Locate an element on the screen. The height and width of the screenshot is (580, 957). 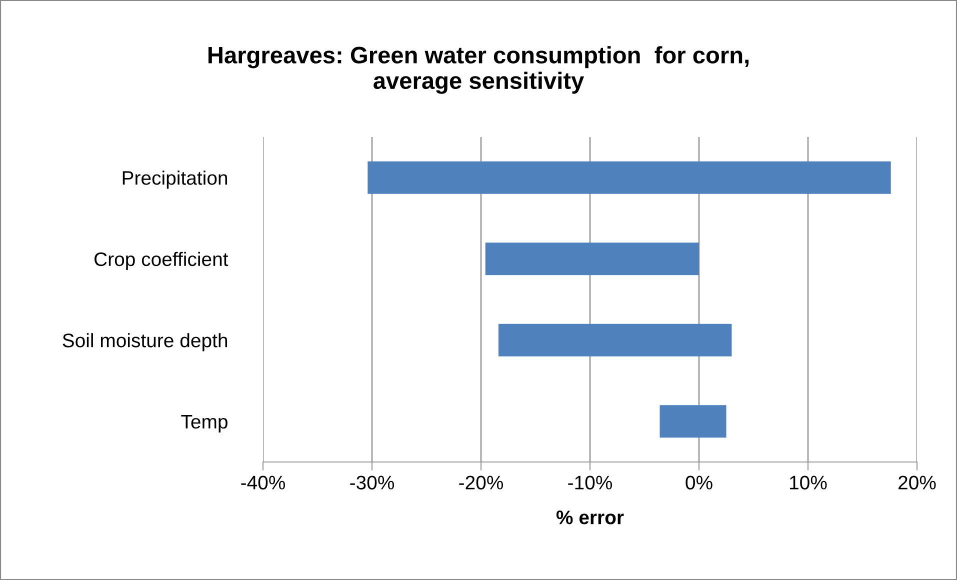
x-tick-label: 20% is located at coordinates (917, 483).